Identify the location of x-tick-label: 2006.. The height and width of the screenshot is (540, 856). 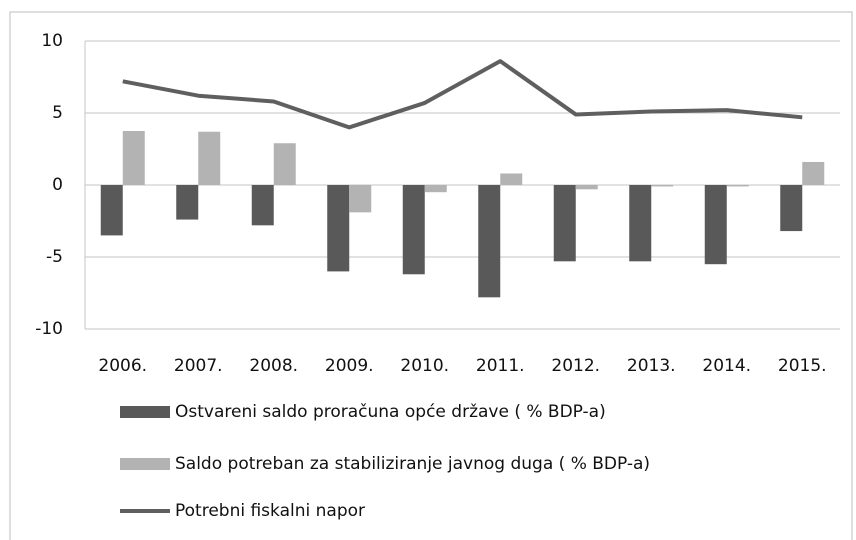
(122, 366).